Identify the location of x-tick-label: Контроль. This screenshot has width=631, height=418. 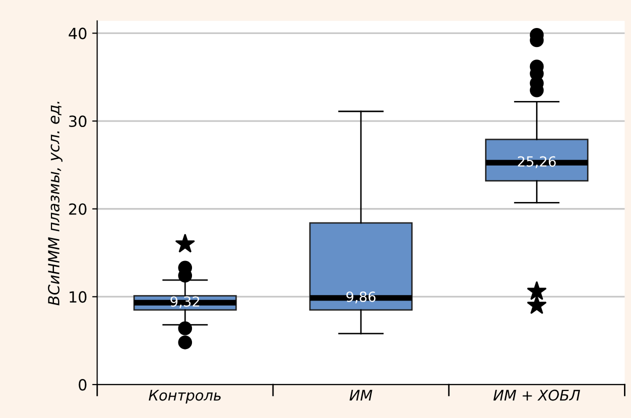
(184, 397).